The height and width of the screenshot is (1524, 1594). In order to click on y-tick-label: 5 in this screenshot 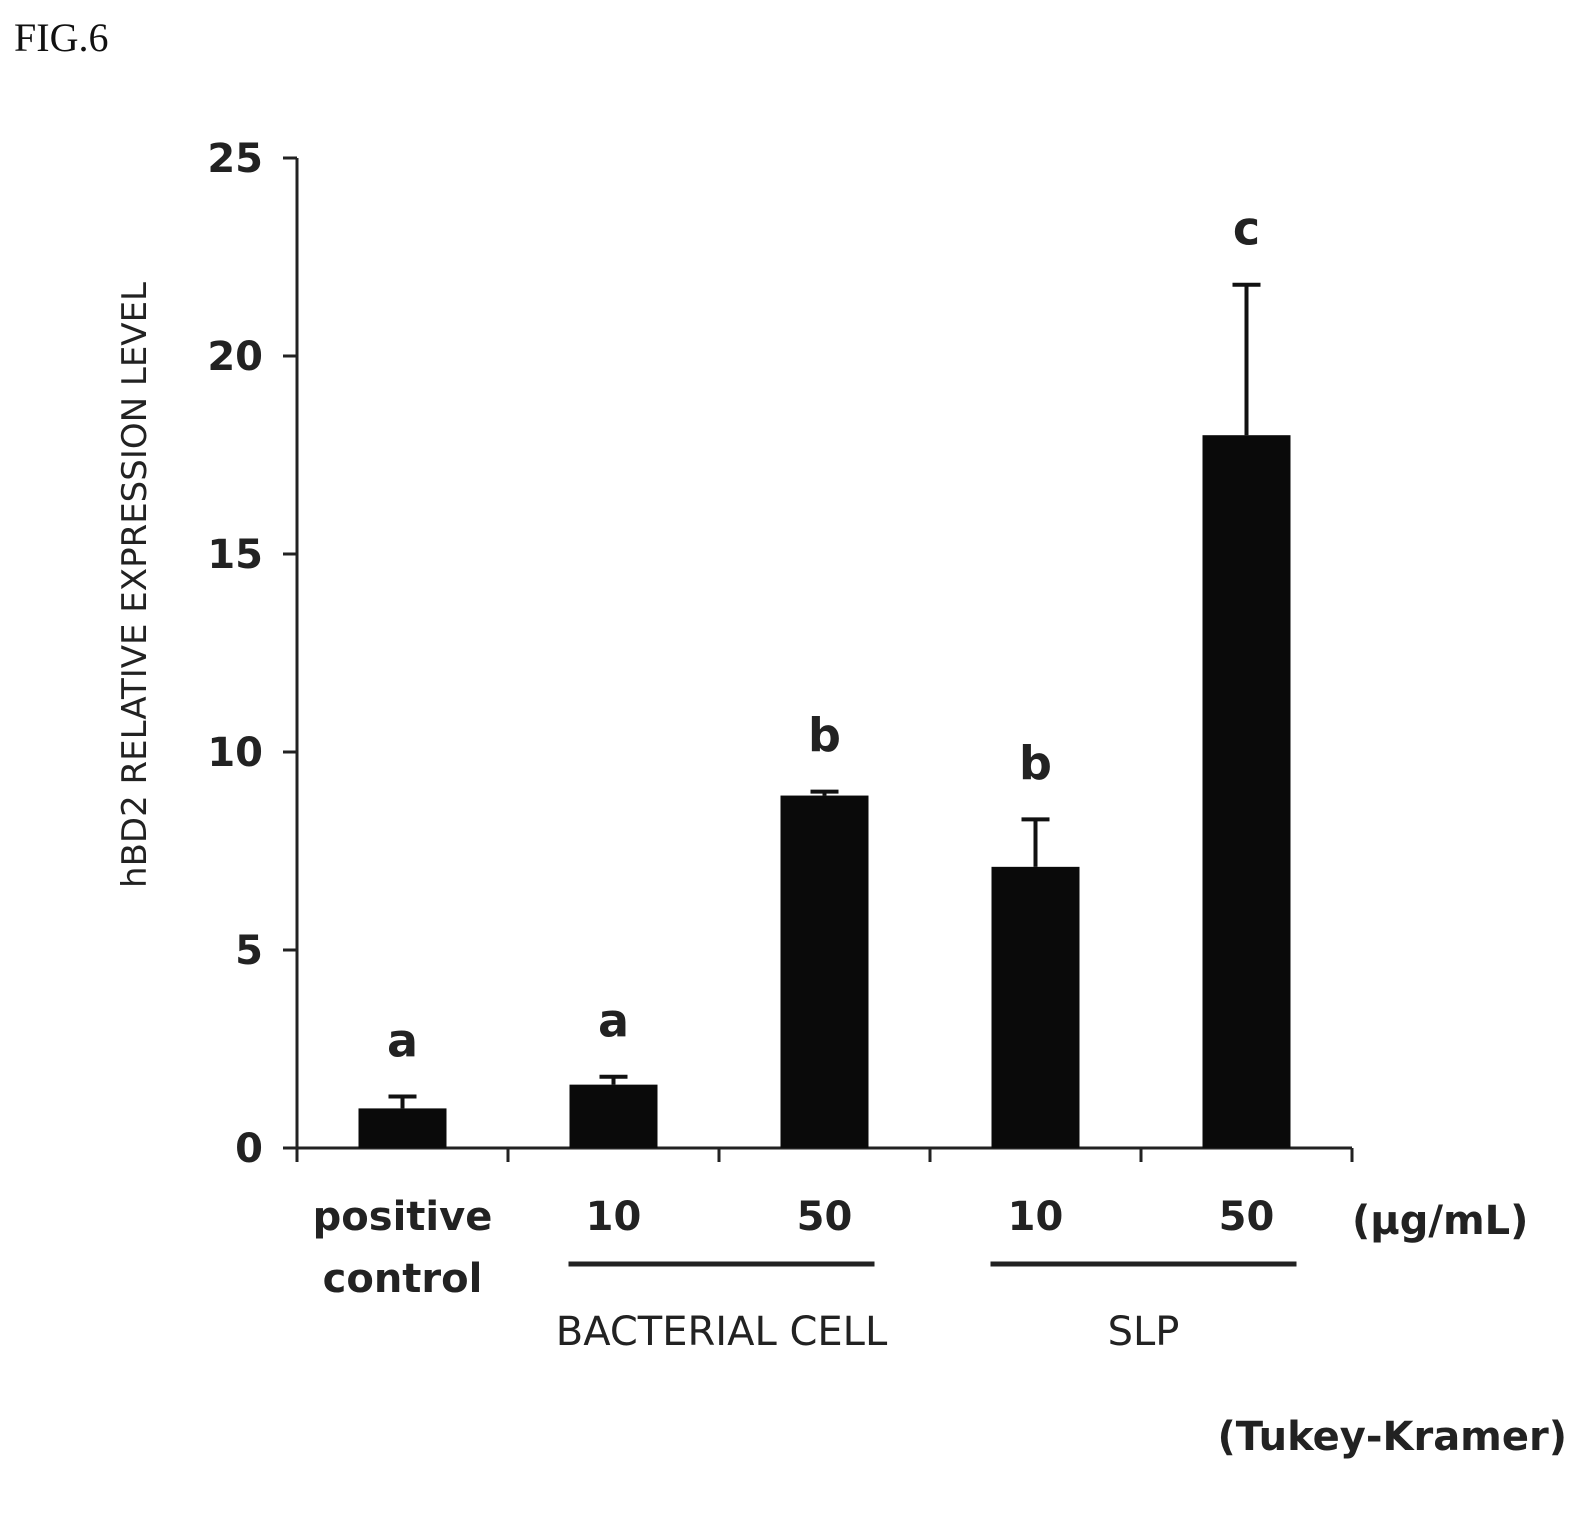, I will do `click(249, 951)`.